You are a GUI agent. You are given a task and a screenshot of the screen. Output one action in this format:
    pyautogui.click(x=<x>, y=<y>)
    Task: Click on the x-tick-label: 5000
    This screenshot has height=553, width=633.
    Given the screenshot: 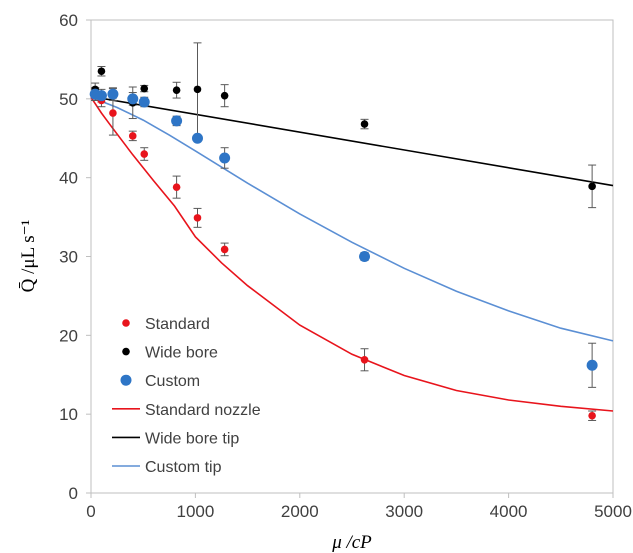 What is the action you would take?
    pyautogui.click(x=613, y=511)
    